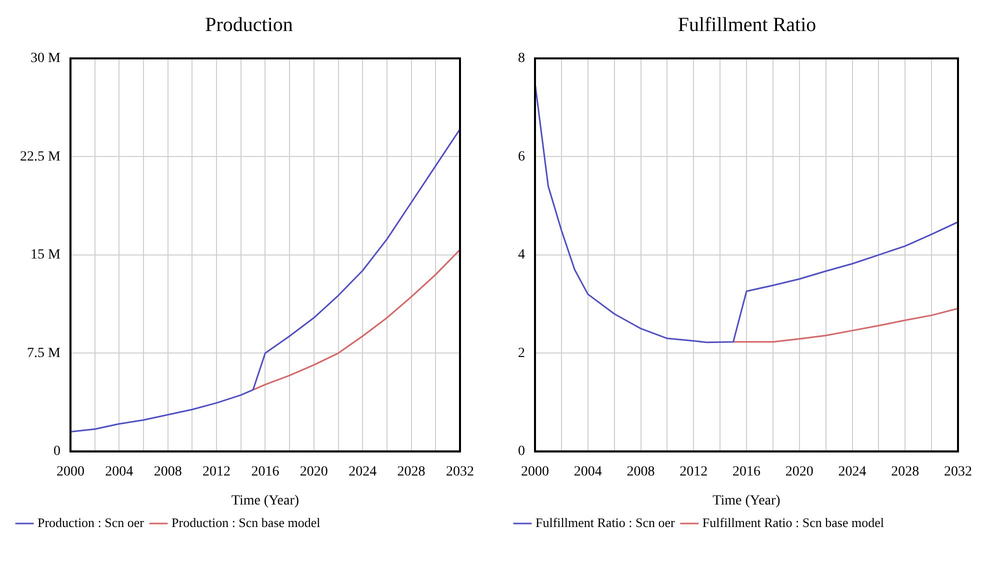 The image size is (997, 565). Describe the element at coordinates (606, 522) in the screenshot. I see `legend-label: Fulfillment Ratio : Scn oer` at that location.